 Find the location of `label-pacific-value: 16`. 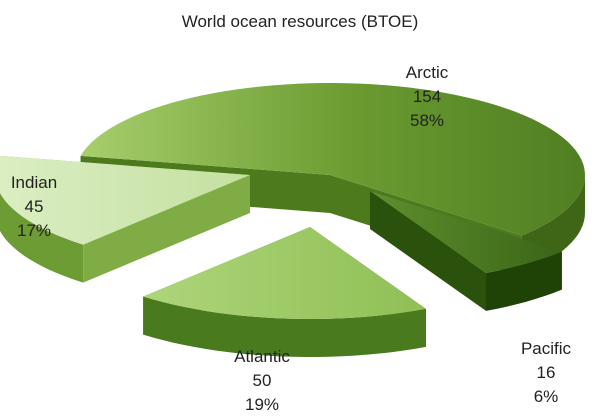

label-pacific-value: 16 is located at coordinates (546, 372).